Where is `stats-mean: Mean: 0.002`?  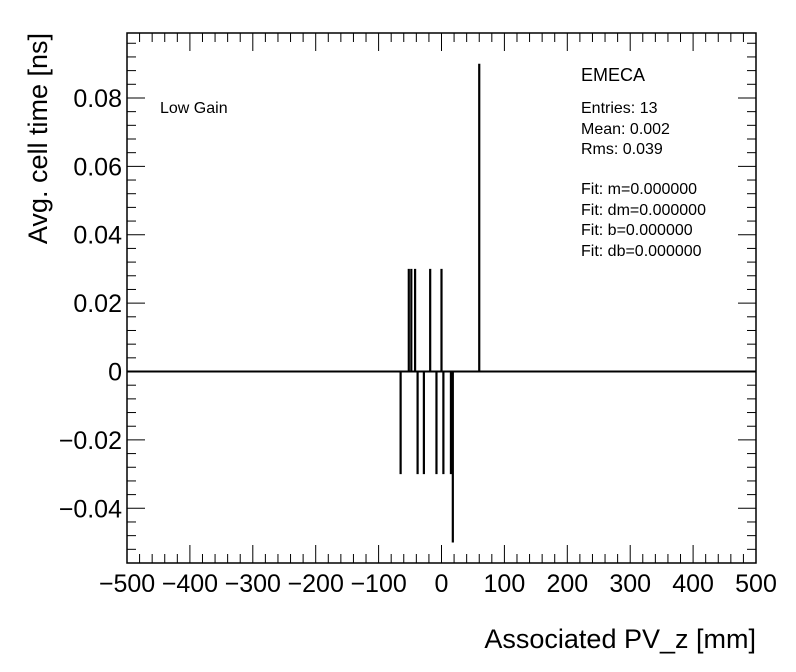 stats-mean: Mean: 0.002 is located at coordinates (625, 129).